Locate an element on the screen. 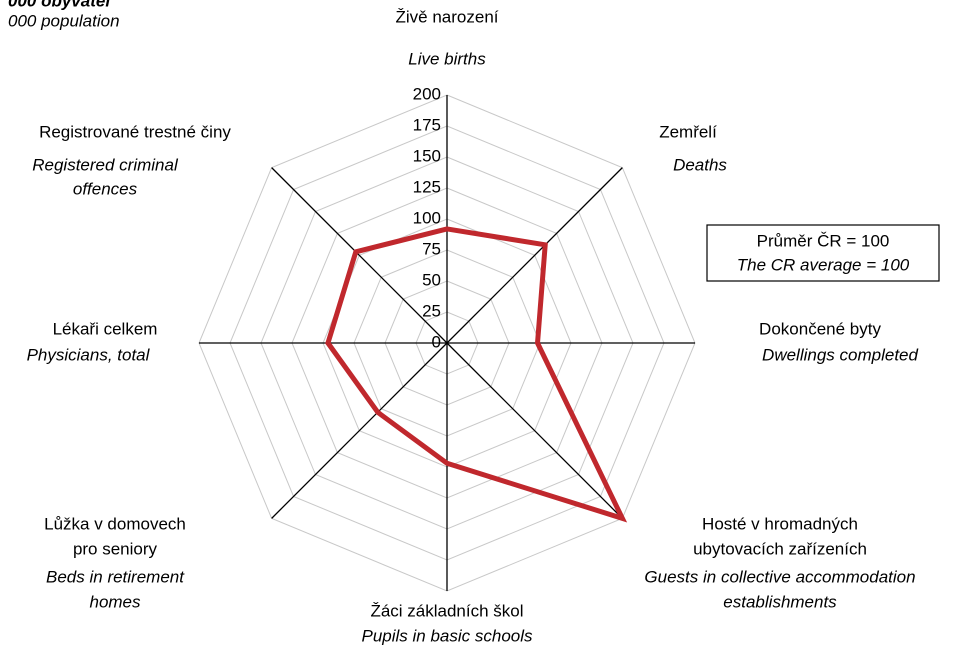 Image resolution: width=958 pixels, height=656 pixels. r-tick-label: 75 is located at coordinates (431, 248).